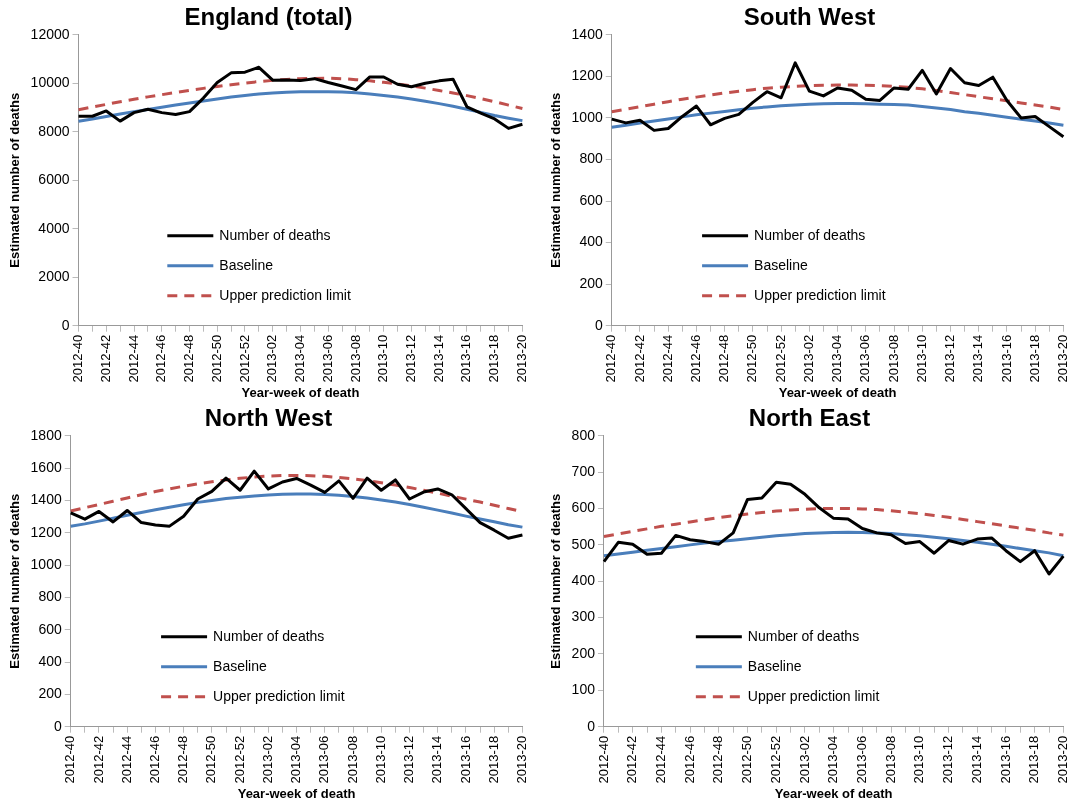 This screenshot has height=803, width=1082. I want to click on y-tick-label: 1200, so click(46, 531).